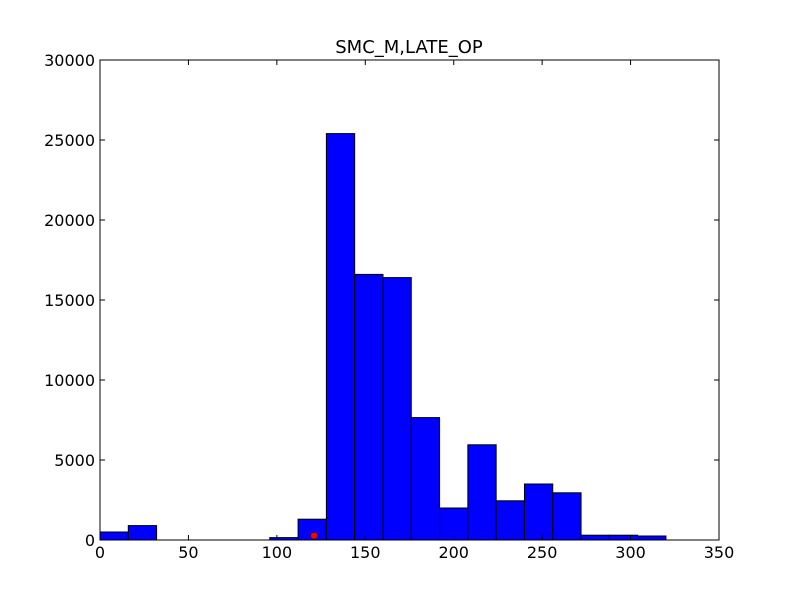  What do you see at coordinates (100, 552) in the screenshot?
I see `x-tick-label: 0` at bounding box center [100, 552].